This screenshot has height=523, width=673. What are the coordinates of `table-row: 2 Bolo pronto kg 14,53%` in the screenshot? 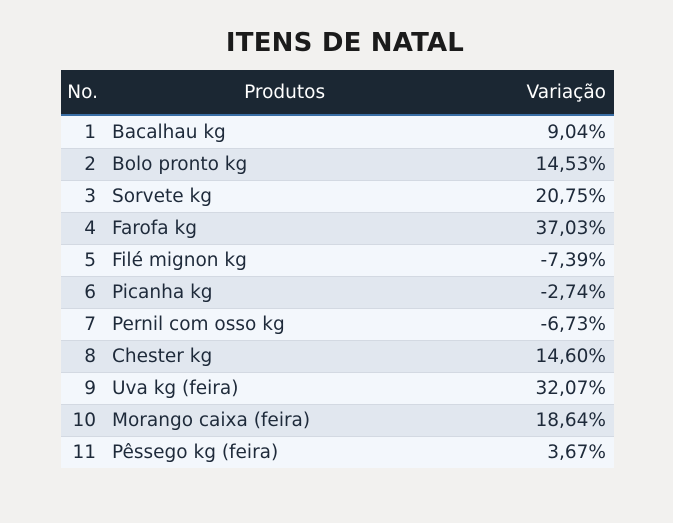 It's located at (337, 164).